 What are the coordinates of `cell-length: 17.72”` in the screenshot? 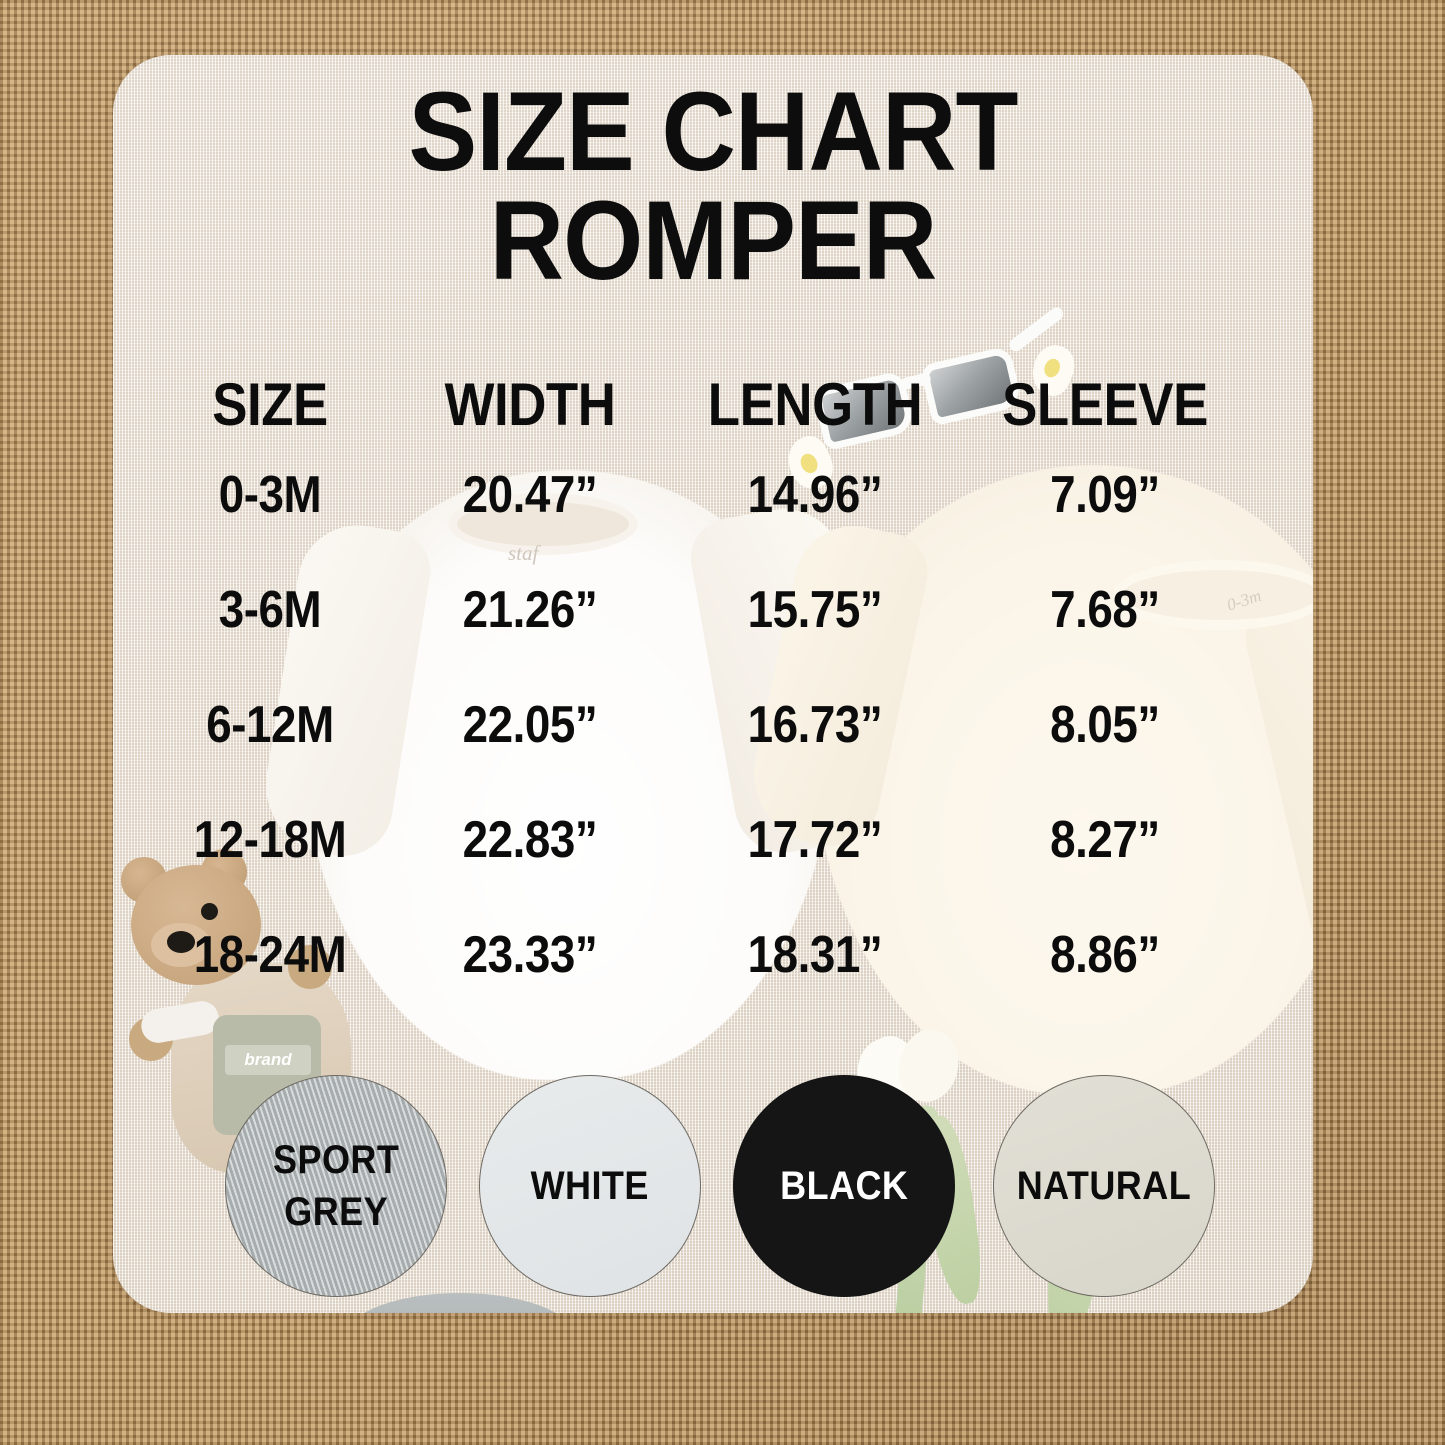 It's located at (815, 840).